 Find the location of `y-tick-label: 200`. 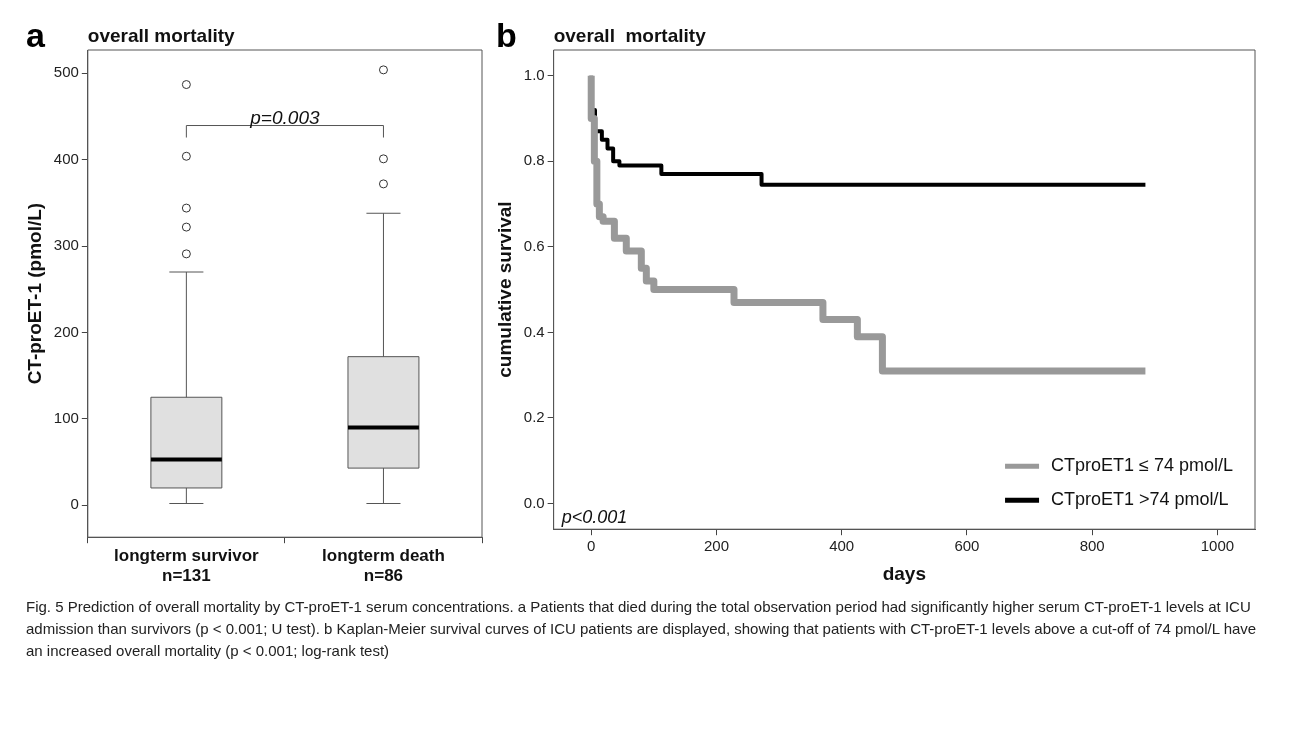

y-tick-label: 200 is located at coordinates (66, 331).